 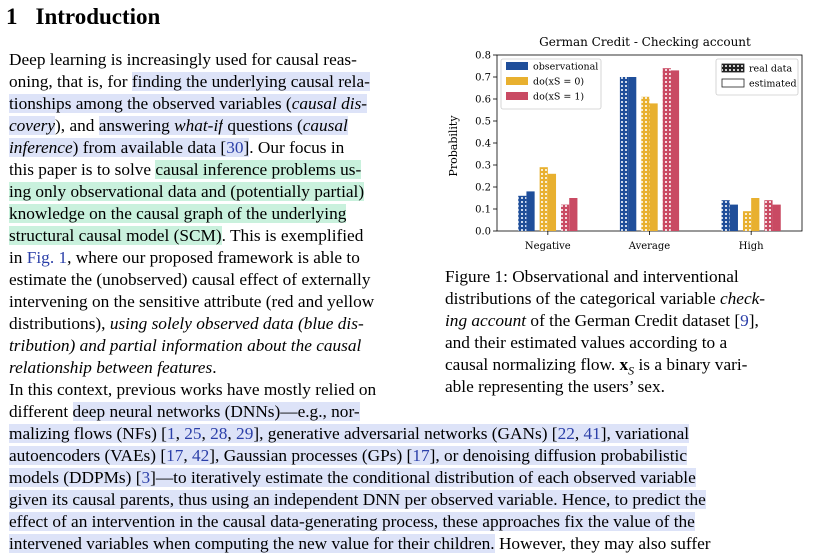 I want to click on citation-link: 41, so click(x=592, y=433).